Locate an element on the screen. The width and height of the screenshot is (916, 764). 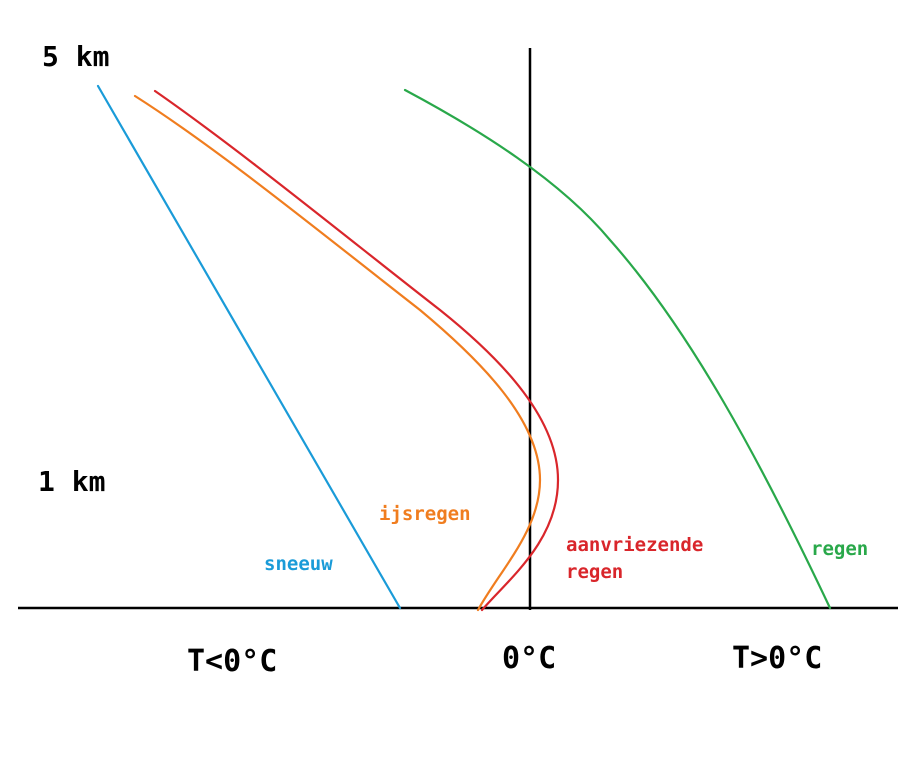
ijsregen-label: ijsregen is located at coordinates (425, 514).